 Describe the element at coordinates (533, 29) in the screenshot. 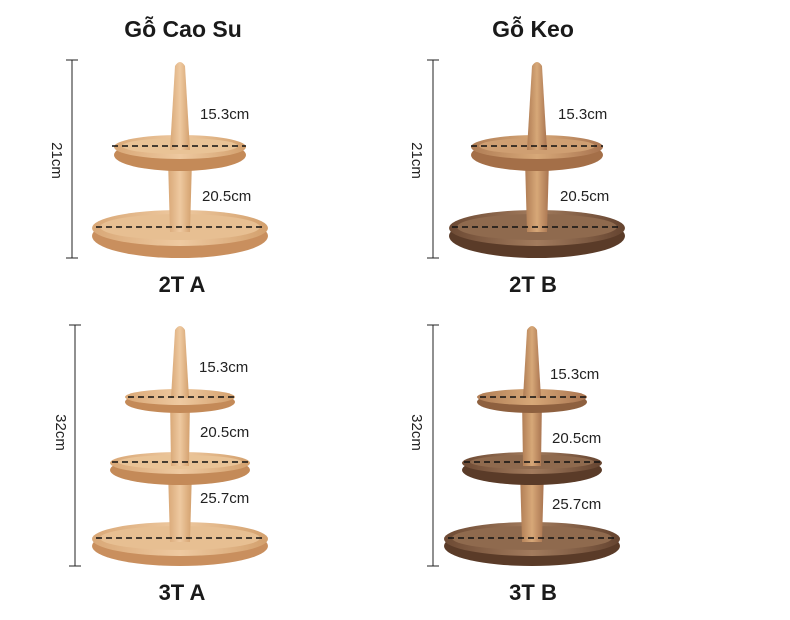

I see `column-title-acacia-wood: Gỗ Keo` at that location.